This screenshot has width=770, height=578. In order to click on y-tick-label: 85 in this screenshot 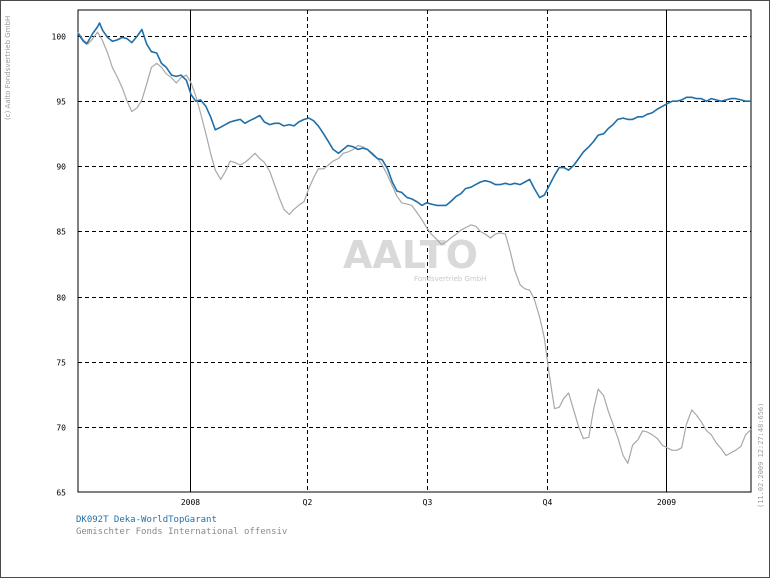, I will do `click(61, 232)`.